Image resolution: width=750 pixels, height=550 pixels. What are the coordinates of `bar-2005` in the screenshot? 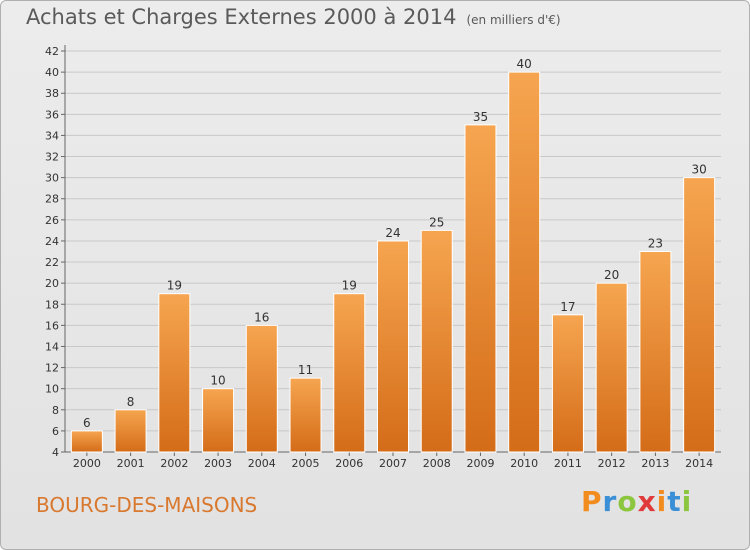 It's located at (305, 415).